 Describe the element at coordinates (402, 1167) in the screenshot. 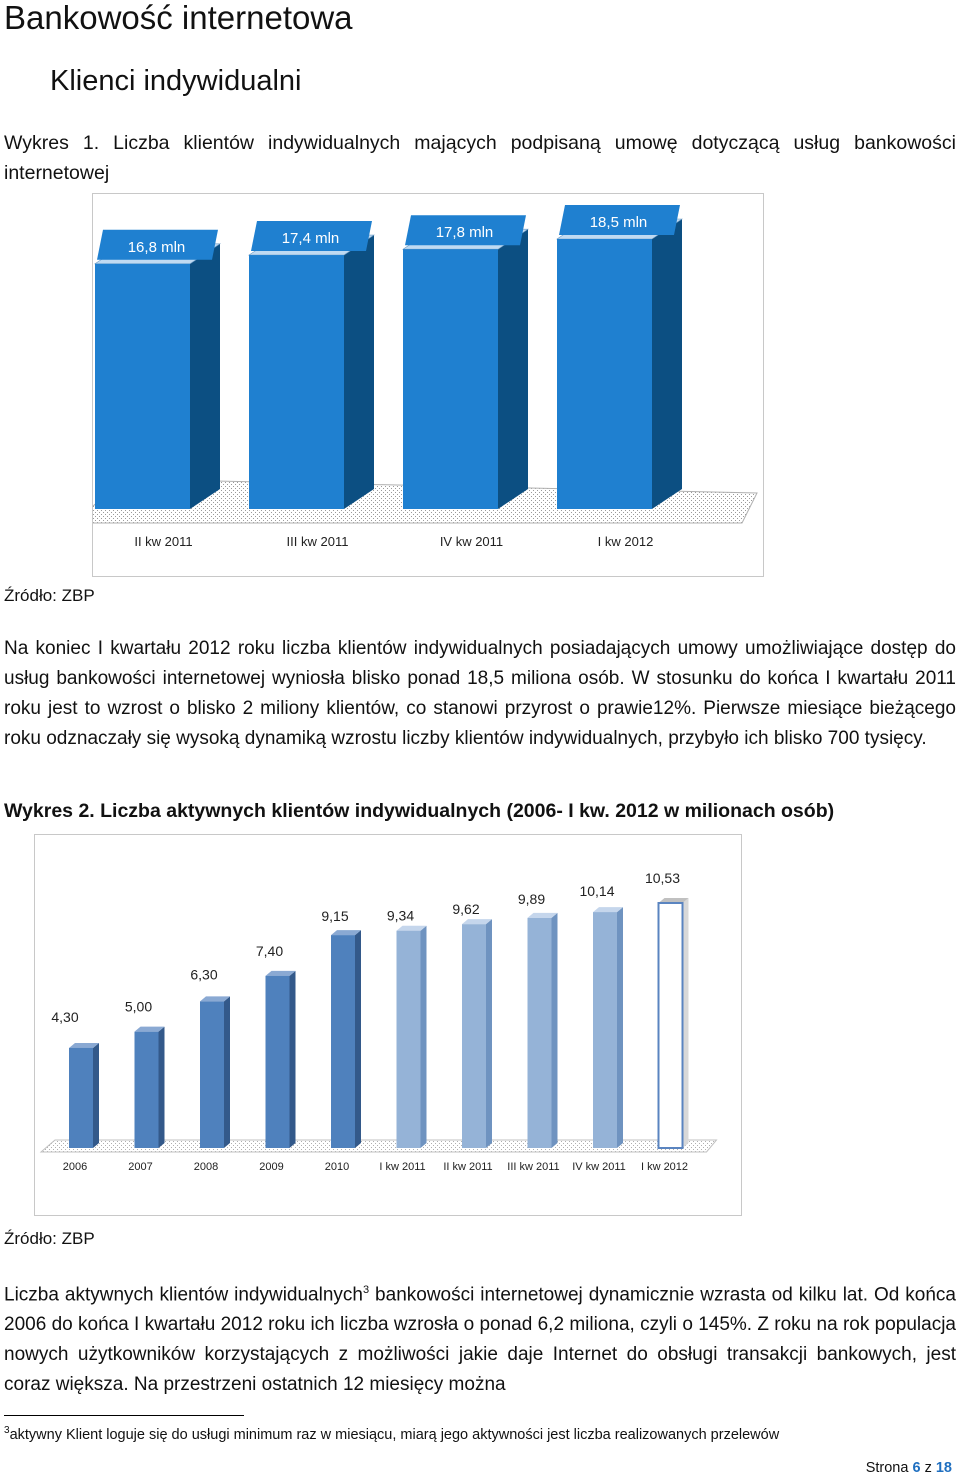

I see `chart2-tick-label-6: I kw 2011` at that location.